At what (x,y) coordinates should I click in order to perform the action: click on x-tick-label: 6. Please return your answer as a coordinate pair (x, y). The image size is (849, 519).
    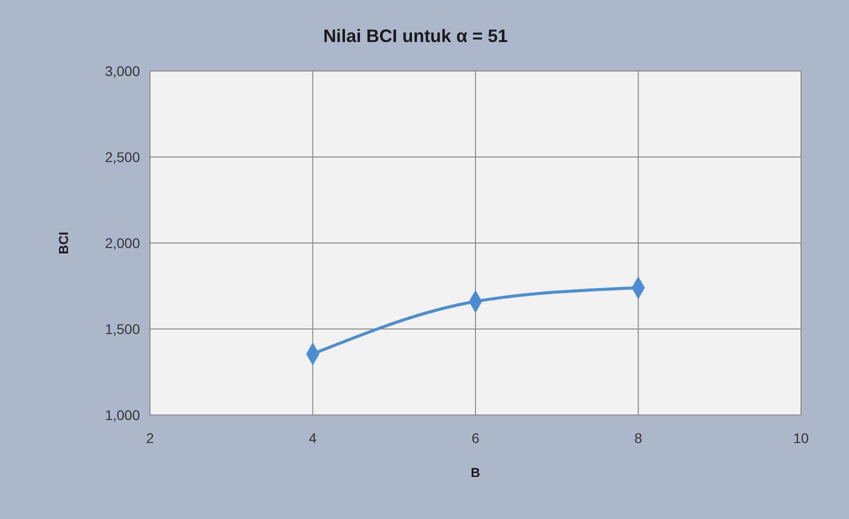
    Looking at the image, I should click on (476, 438).